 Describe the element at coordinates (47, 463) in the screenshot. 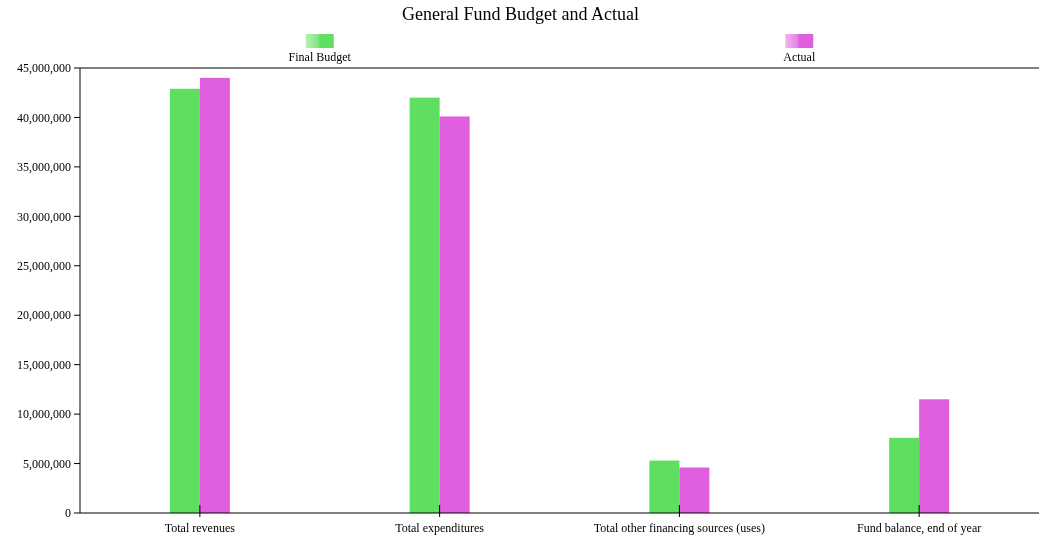

I see `y-tick-label: 5,000,000` at that location.